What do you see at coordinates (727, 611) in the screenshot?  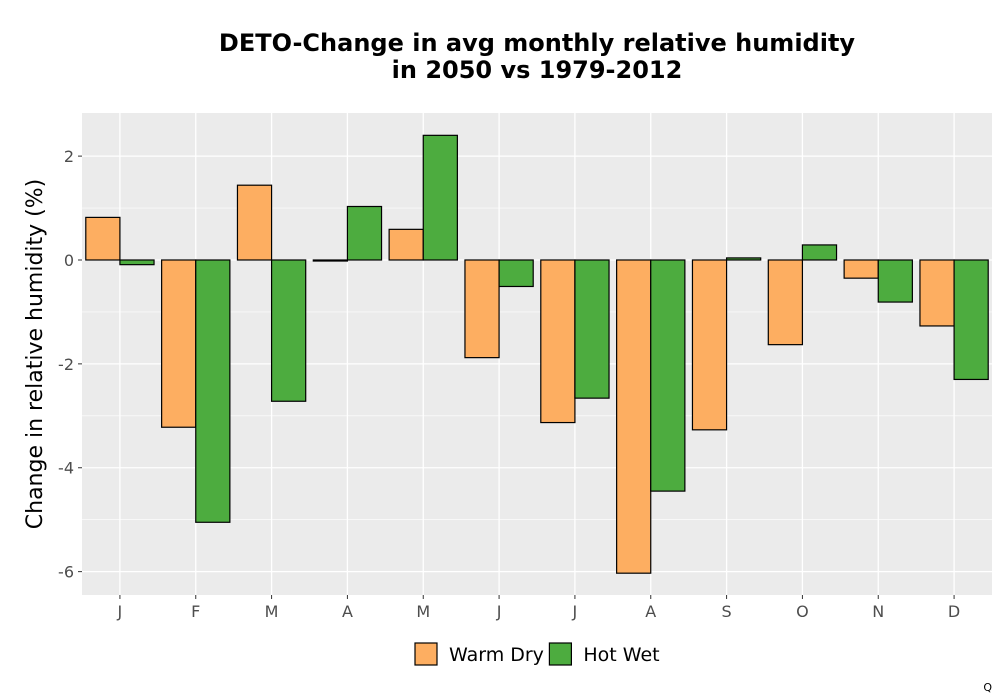 I see `x-tick-label: S` at bounding box center [727, 611].